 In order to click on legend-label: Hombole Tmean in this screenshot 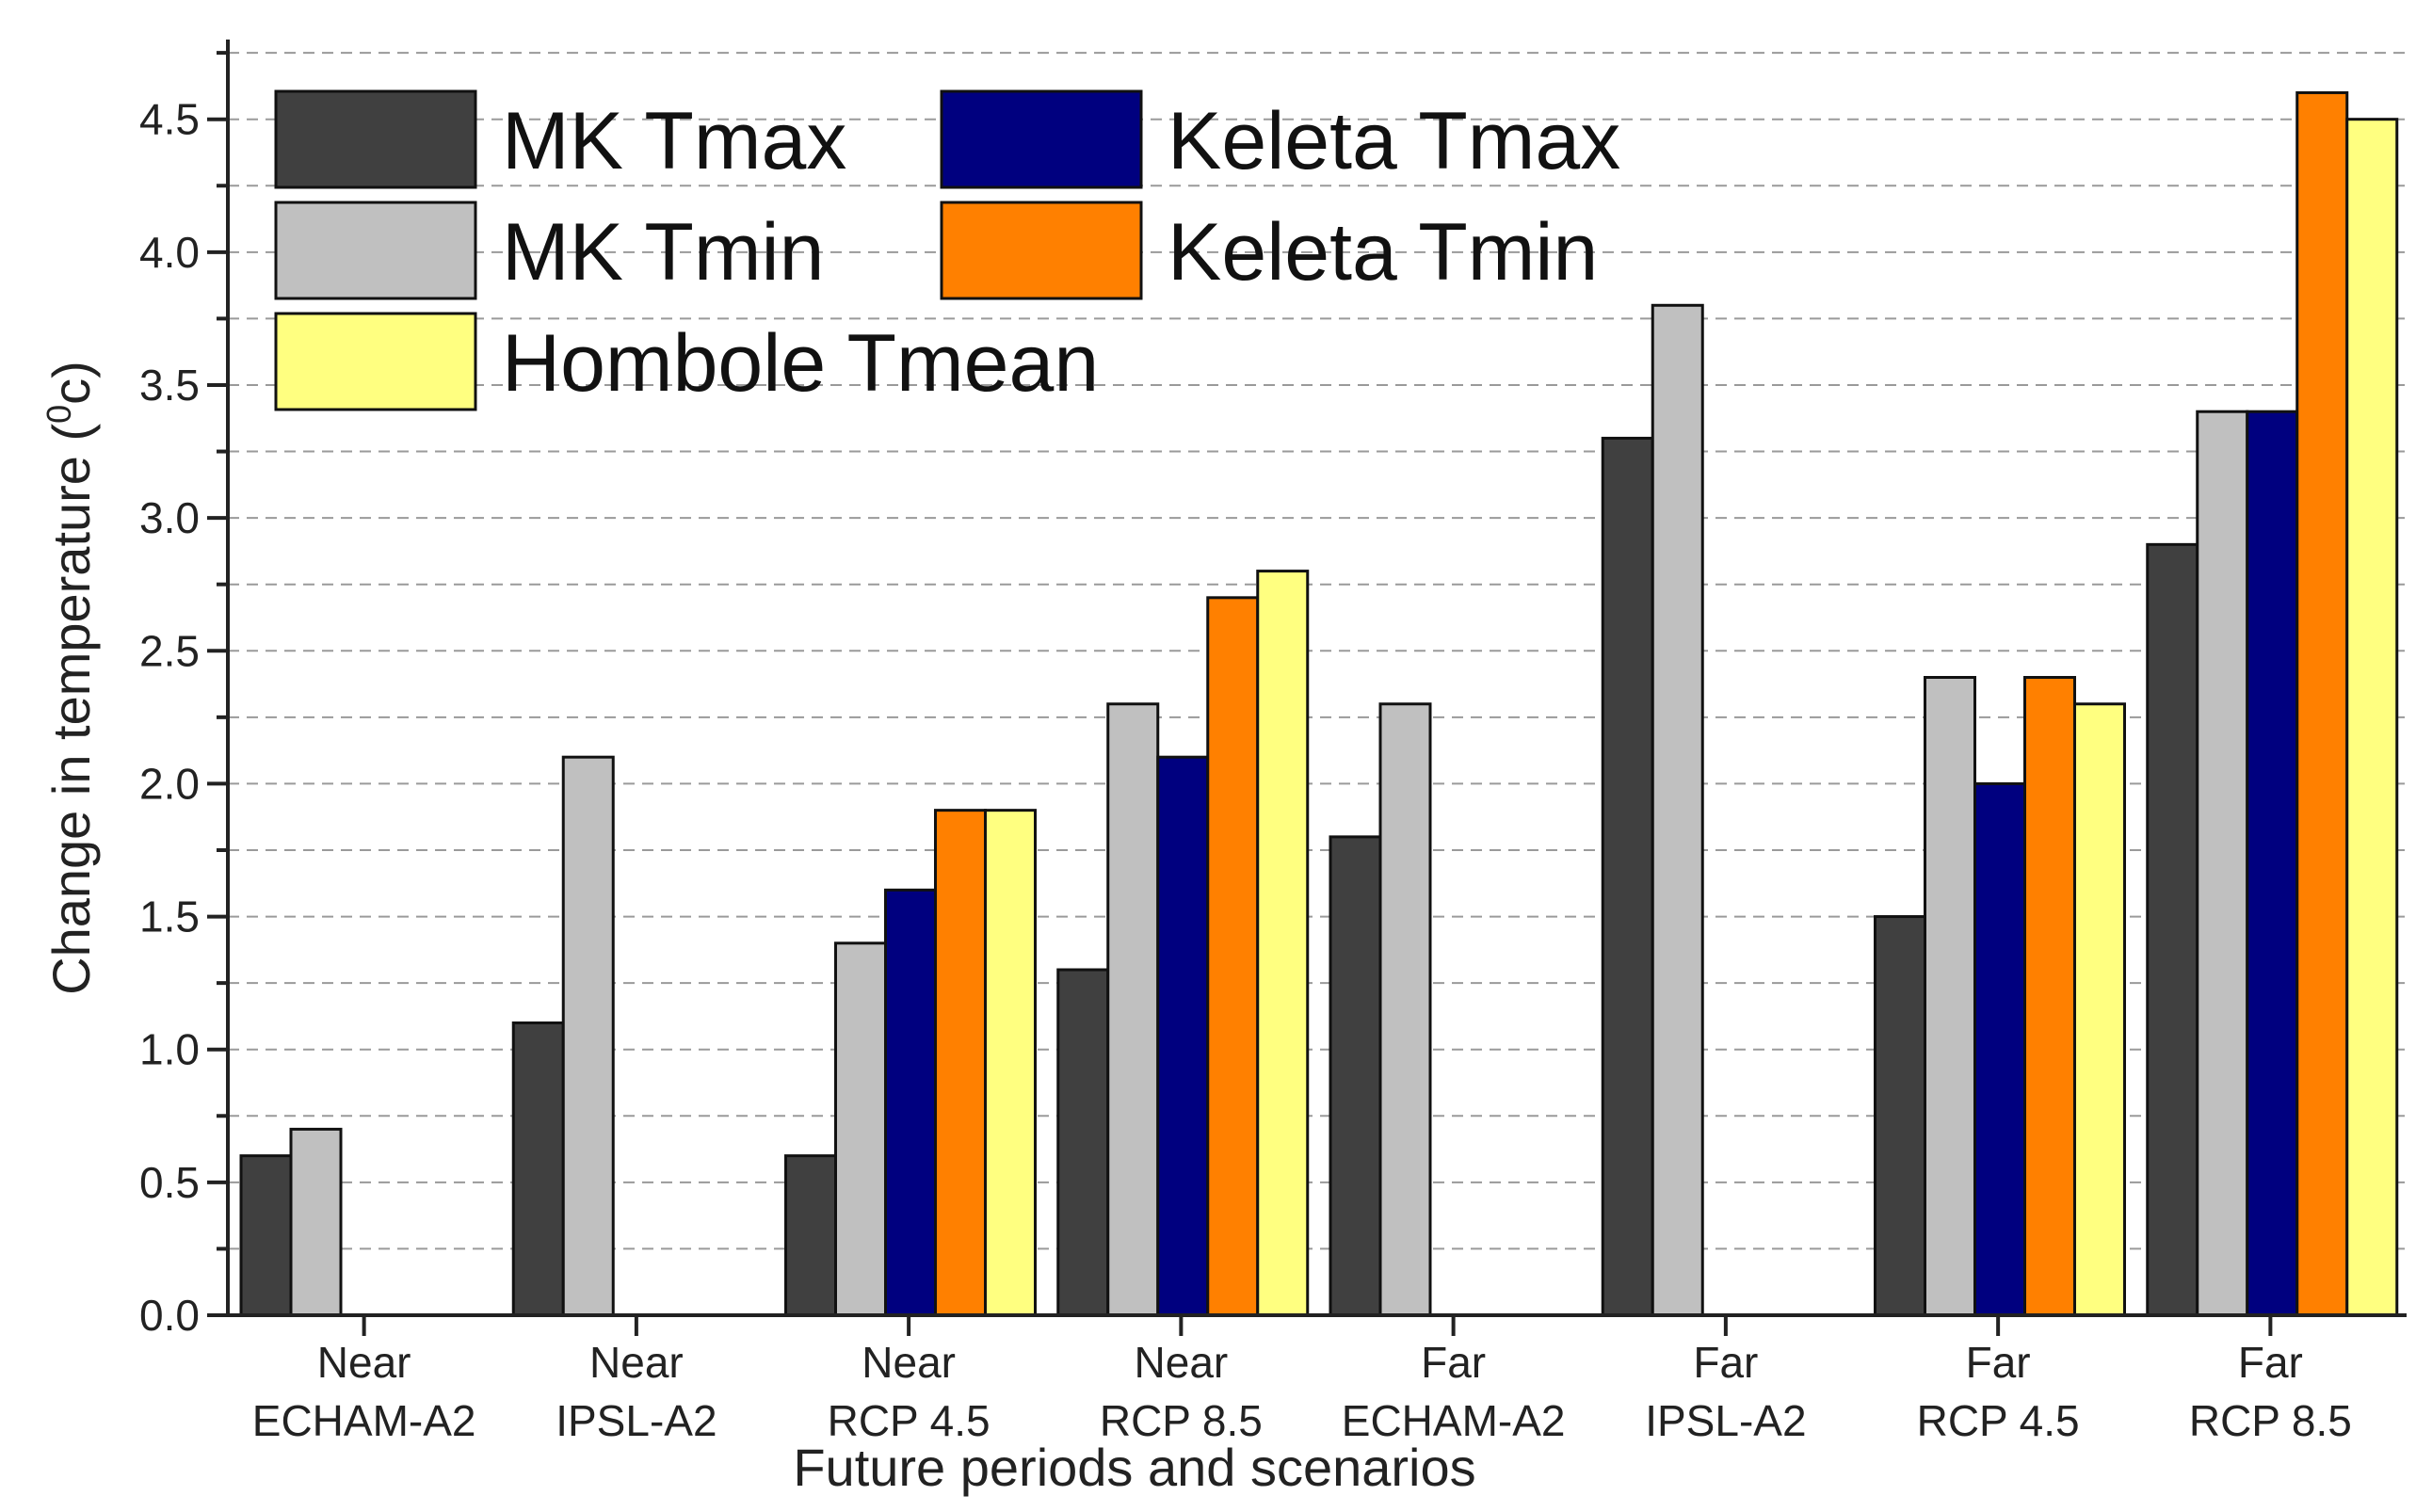, I will do `click(801, 363)`.